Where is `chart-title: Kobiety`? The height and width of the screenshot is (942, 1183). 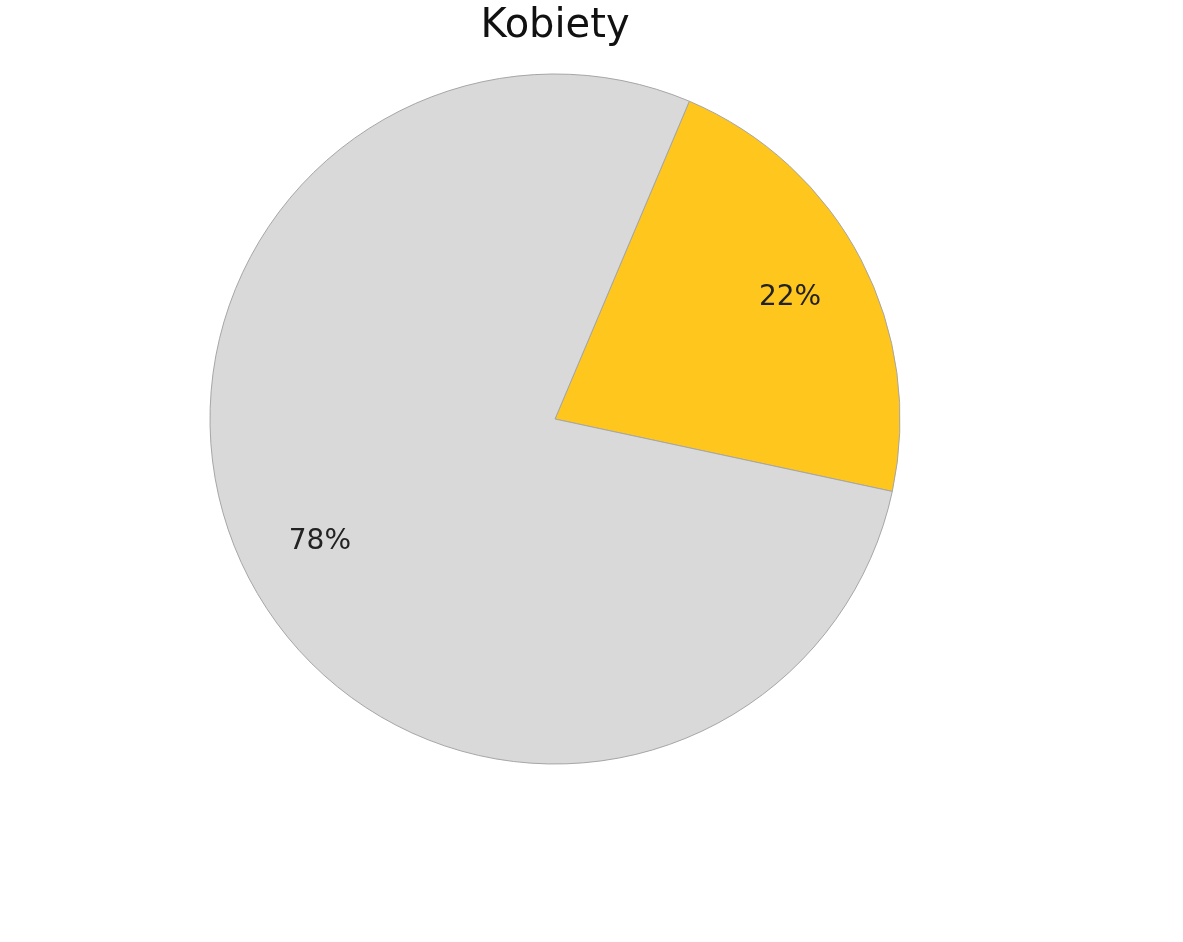
chart-title: Kobiety is located at coordinates (555, 23).